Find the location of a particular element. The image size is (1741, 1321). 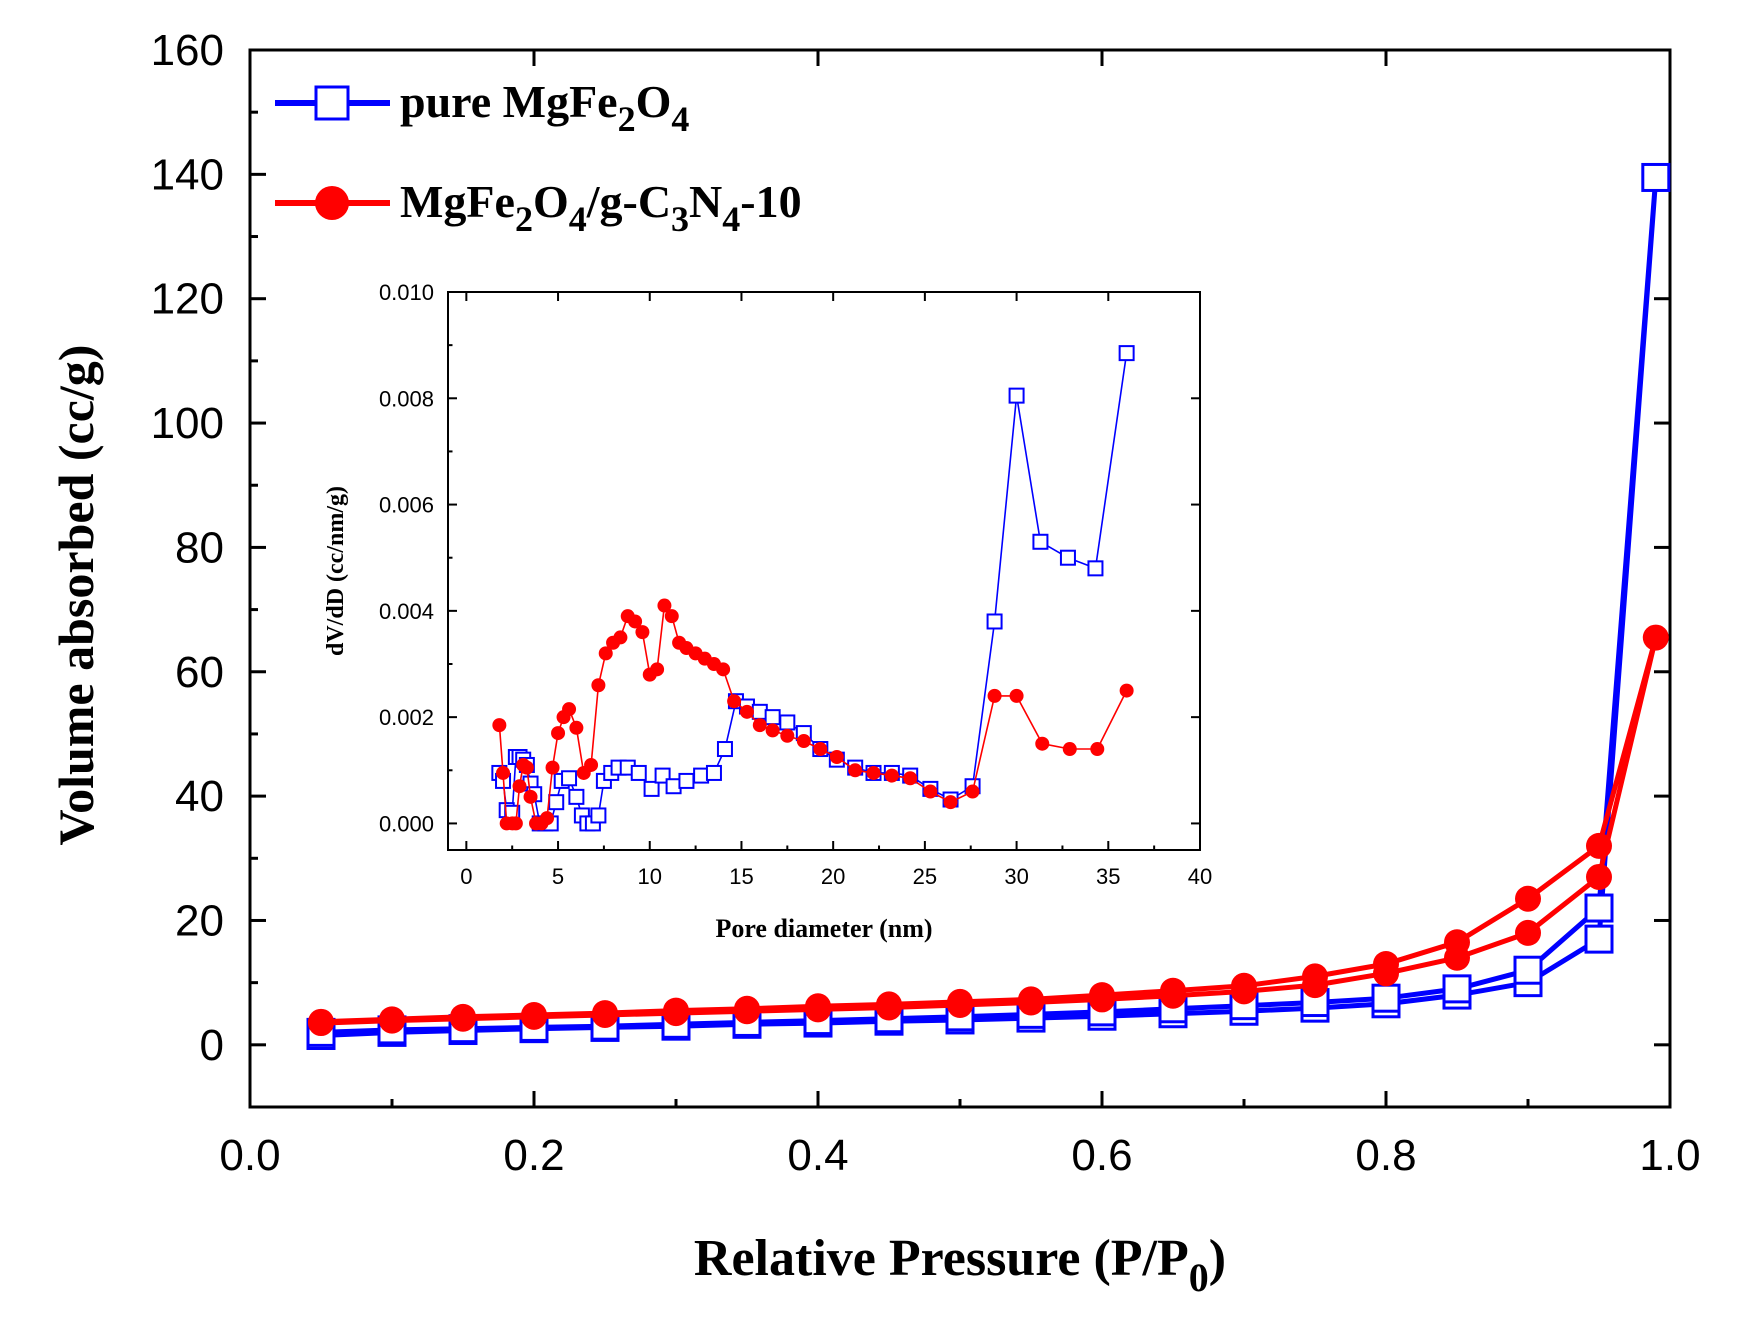

main-x-axis-label: Relative Pressure (P/P0) is located at coordinates (960, 1265).